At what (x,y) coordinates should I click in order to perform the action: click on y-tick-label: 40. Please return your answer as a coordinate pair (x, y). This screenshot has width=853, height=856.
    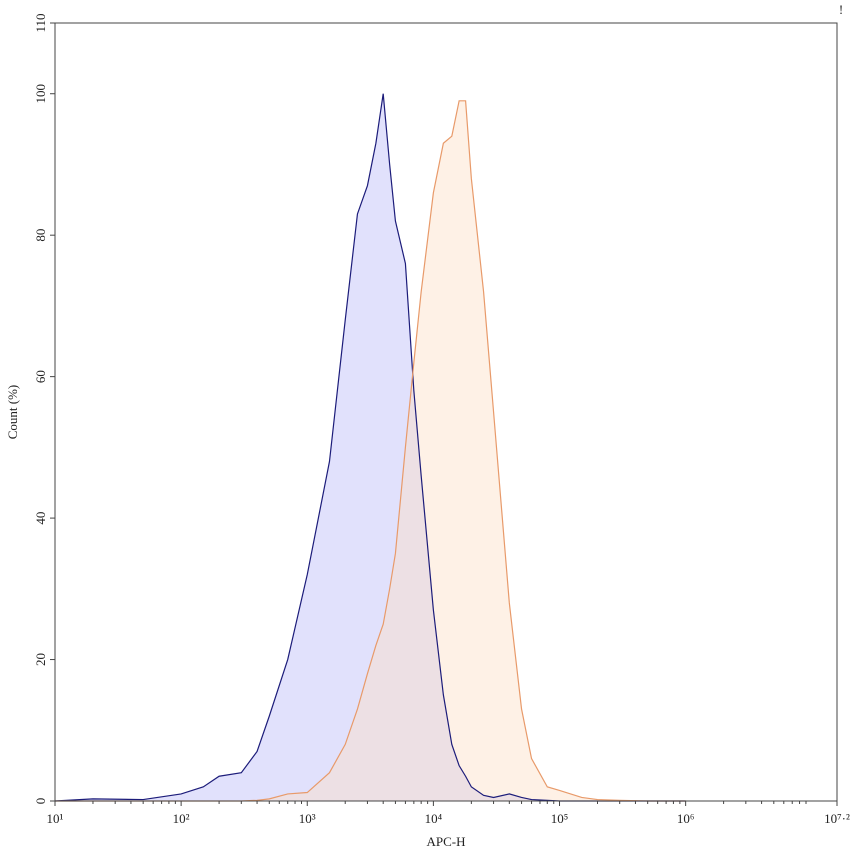
    Looking at the image, I should click on (40, 518).